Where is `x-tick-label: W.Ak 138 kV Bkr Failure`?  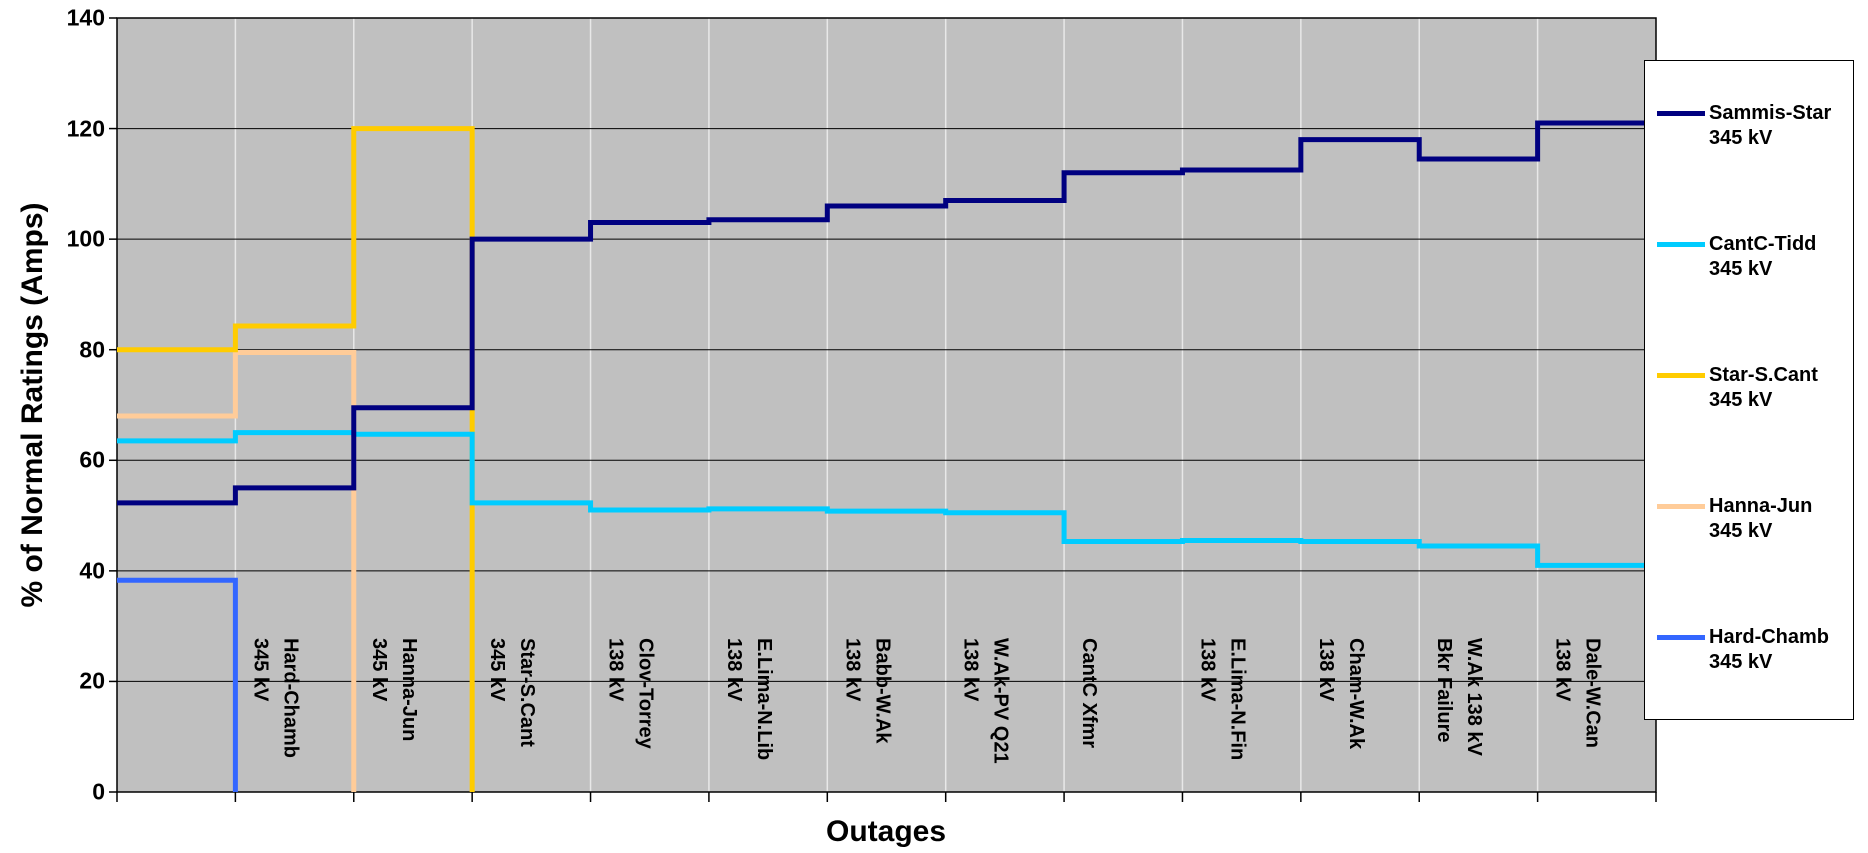 x-tick-label: W.Ak 138 kV Bkr Failure is located at coordinates (1459, 697).